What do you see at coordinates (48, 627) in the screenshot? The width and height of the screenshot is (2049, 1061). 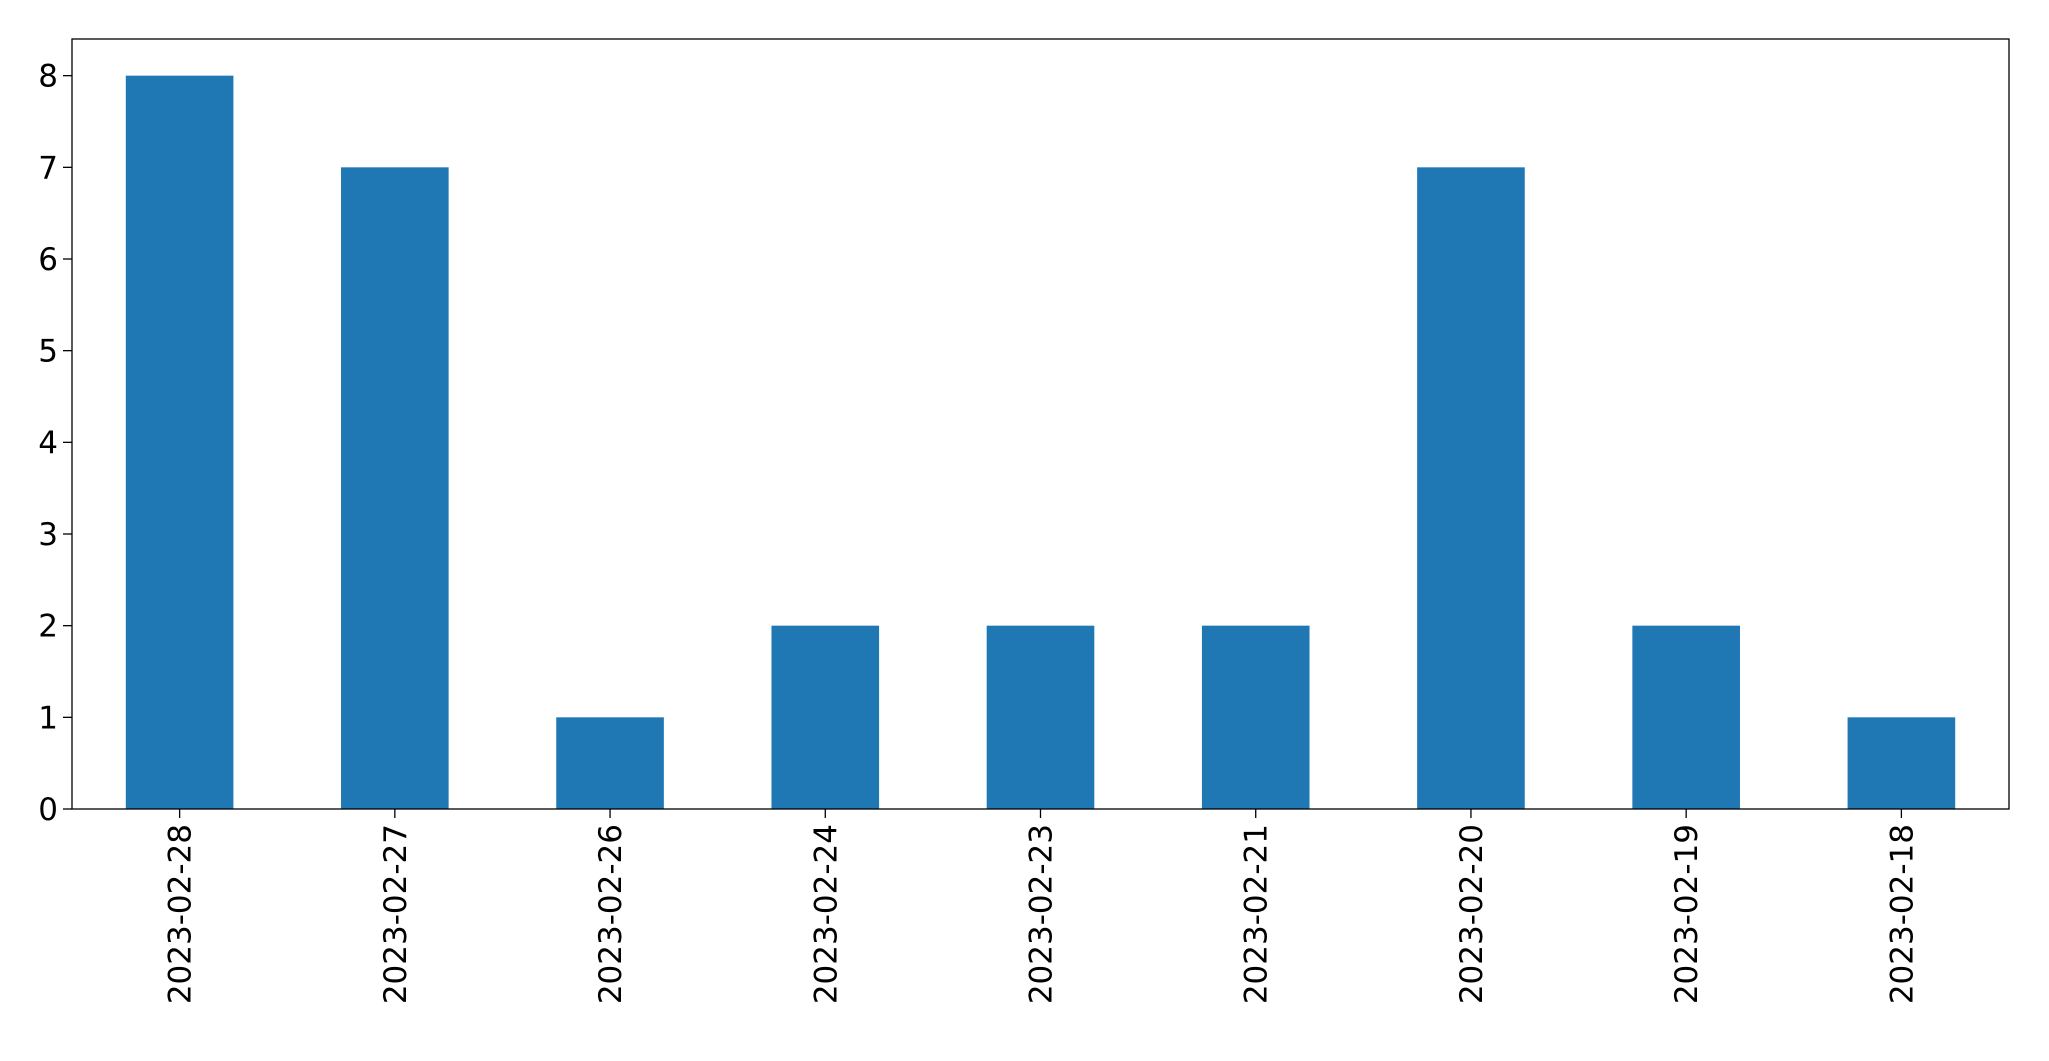 I see `y-tick-label: 2` at bounding box center [48, 627].